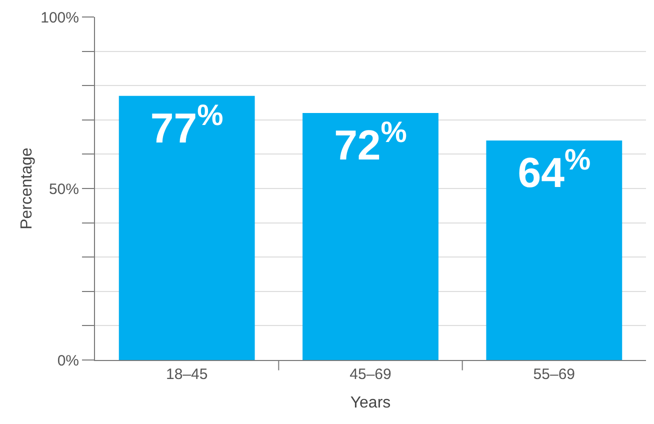 The image size is (654, 424). Describe the element at coordinates (27, 188) in the screenshot. I see `y-axis-title: Percentage` at that location.